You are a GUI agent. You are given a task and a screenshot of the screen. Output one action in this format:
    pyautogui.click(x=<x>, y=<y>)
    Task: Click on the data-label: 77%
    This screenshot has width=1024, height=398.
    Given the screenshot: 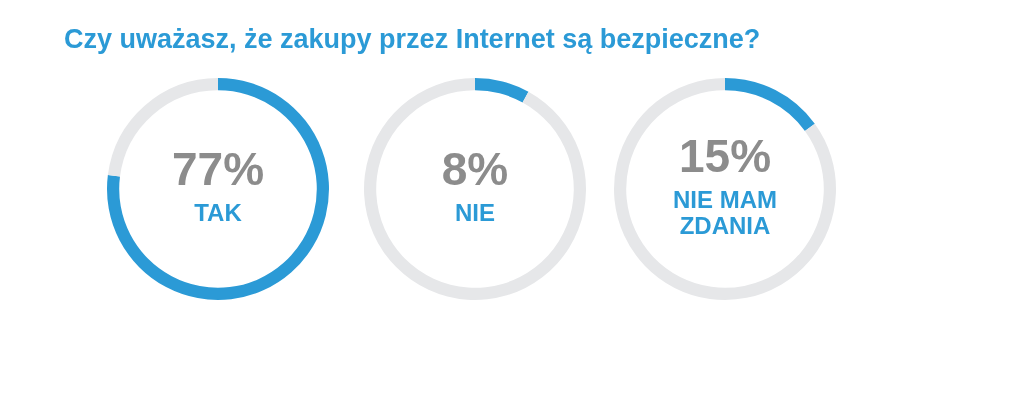 What is the action you would take?
    pyautogui.click(x=218, y=168)
    